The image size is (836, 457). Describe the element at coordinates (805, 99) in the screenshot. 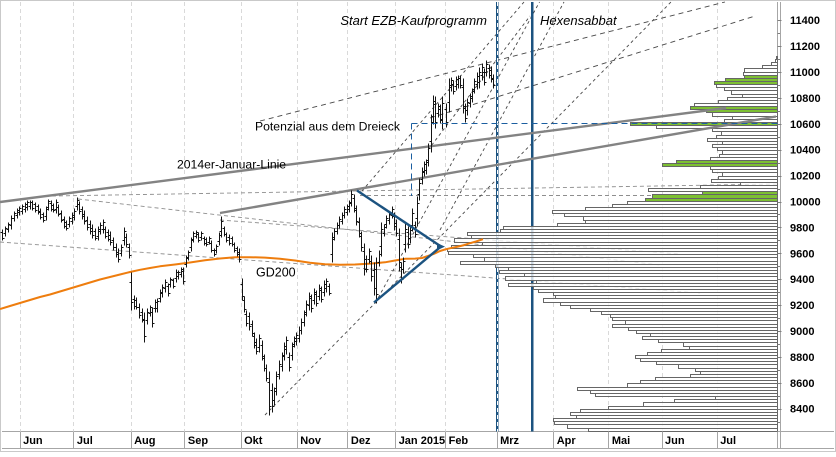

I see `svg-text: 10800` at that location.